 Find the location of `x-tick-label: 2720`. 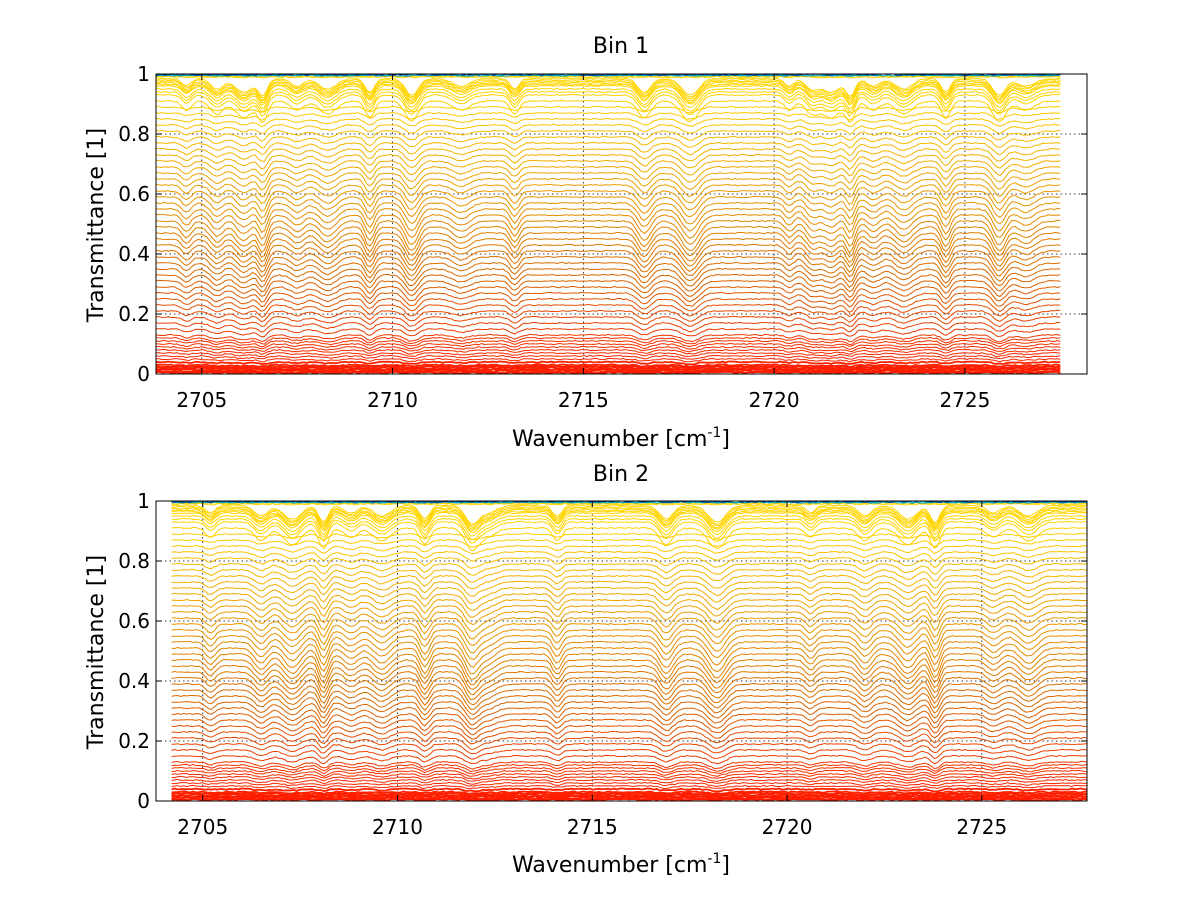

x-tick-label: 2720 is located at coordinates (787, 827).